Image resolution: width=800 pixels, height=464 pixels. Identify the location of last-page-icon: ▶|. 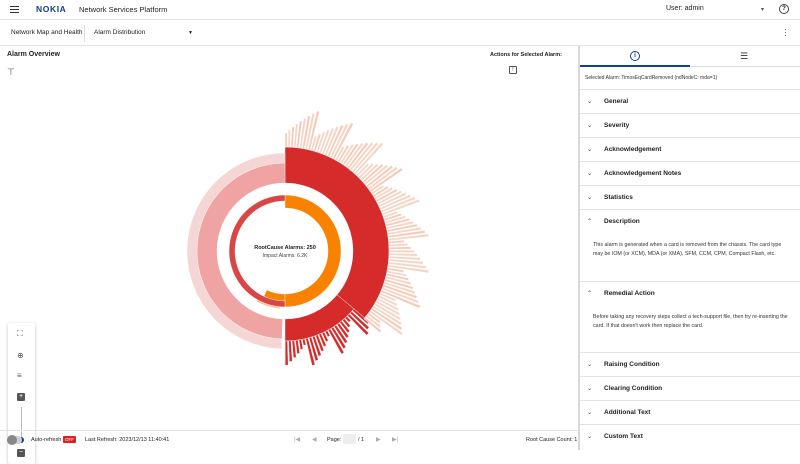
(395, 440).